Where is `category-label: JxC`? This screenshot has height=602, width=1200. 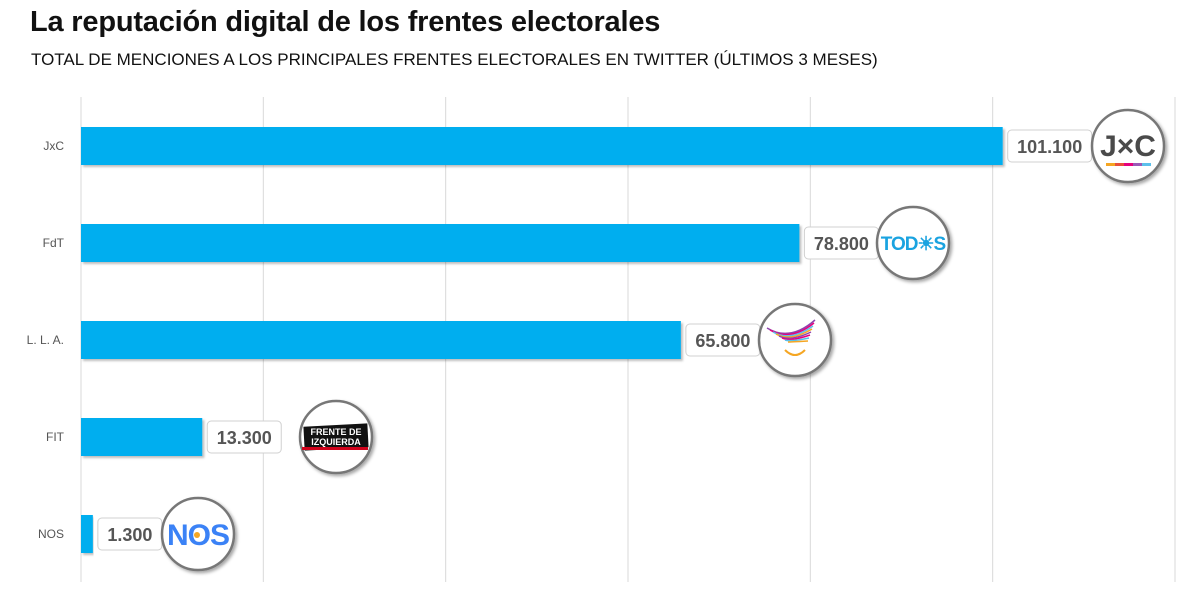
category-label: JxC is located at coordinates (53, 146).